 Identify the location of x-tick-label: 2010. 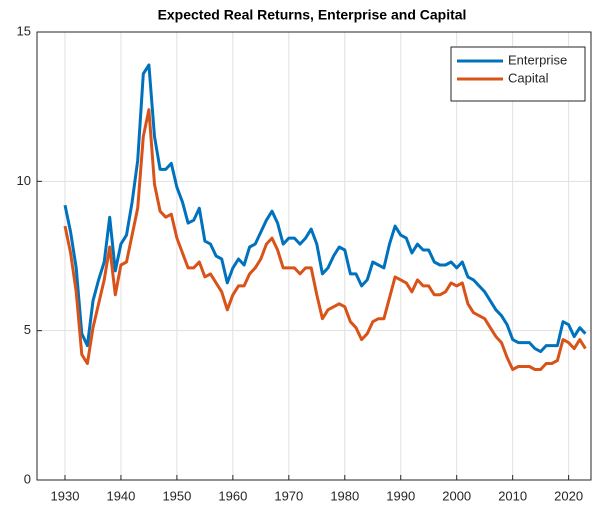
(512, 495).